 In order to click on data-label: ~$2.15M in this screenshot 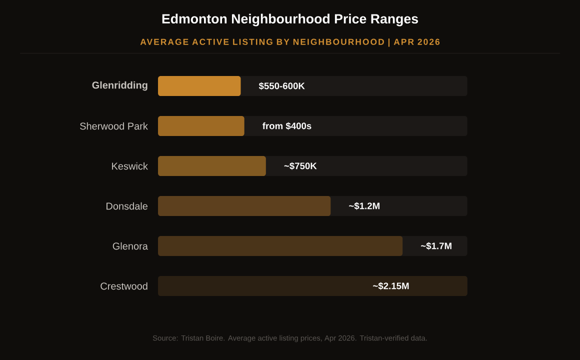, I will do `click(391, 286)`.